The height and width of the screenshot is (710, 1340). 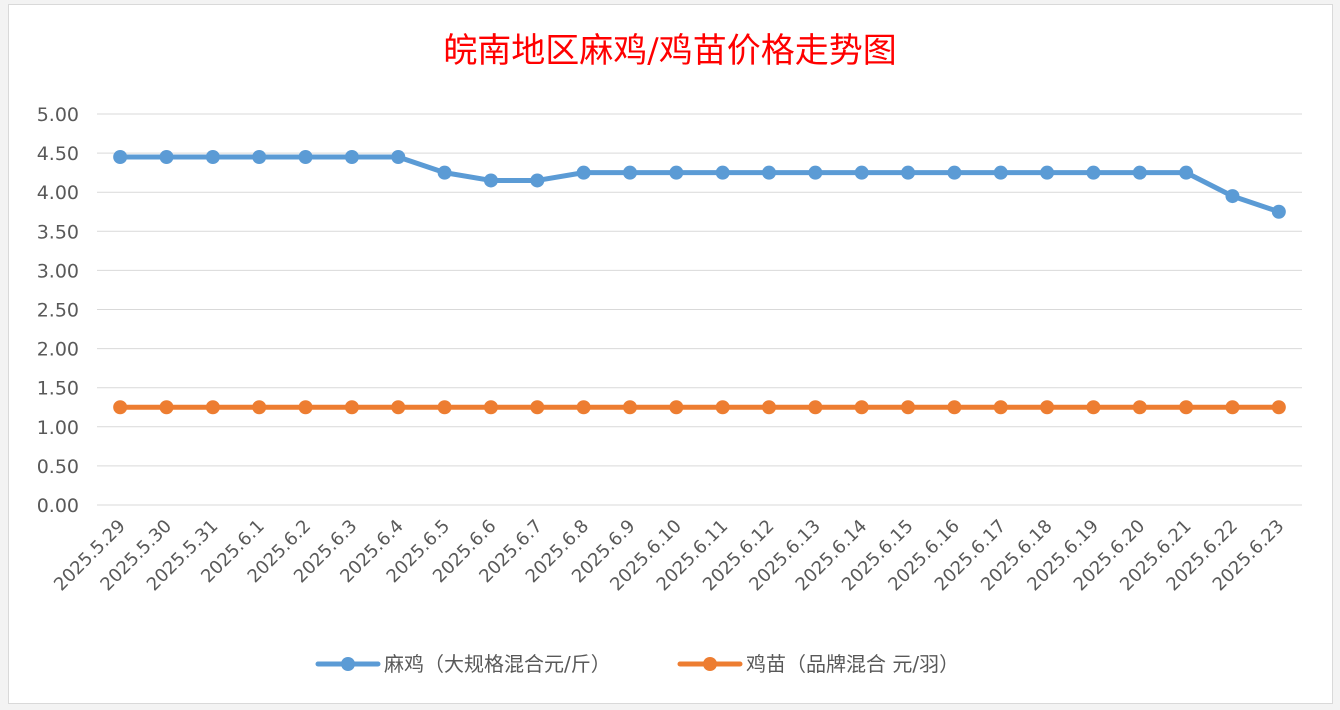 I want to click on chart-title: 皖南地区麻鸡/鸡苗价格走势图, so click(x=669, y=51).